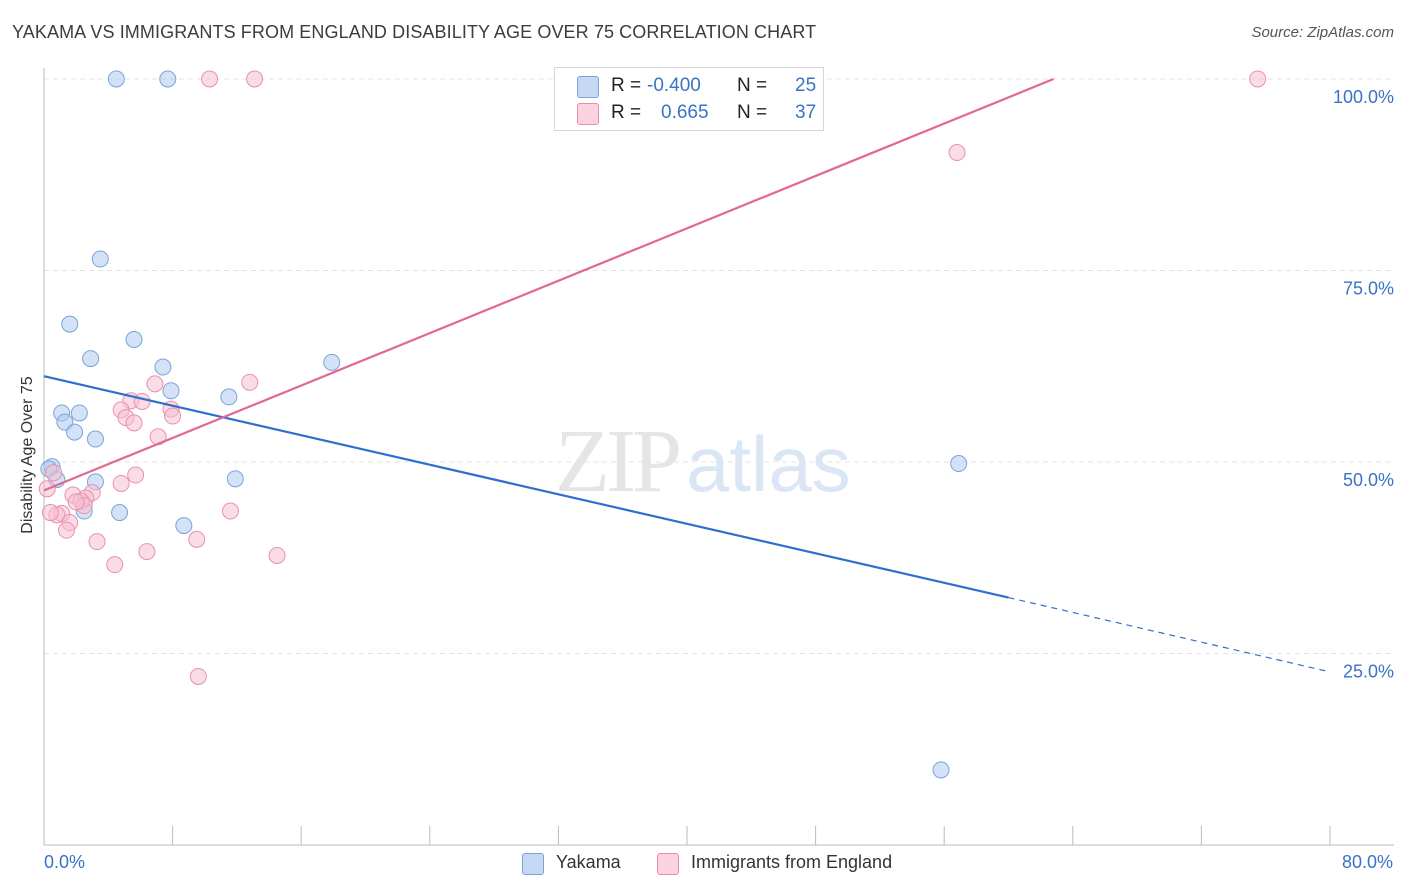 This screenshot has height=892, width=1406. Describe the element at coordinates (1169, 634) in the screenshot. I see `trend-line-extension-yakama` at that location.